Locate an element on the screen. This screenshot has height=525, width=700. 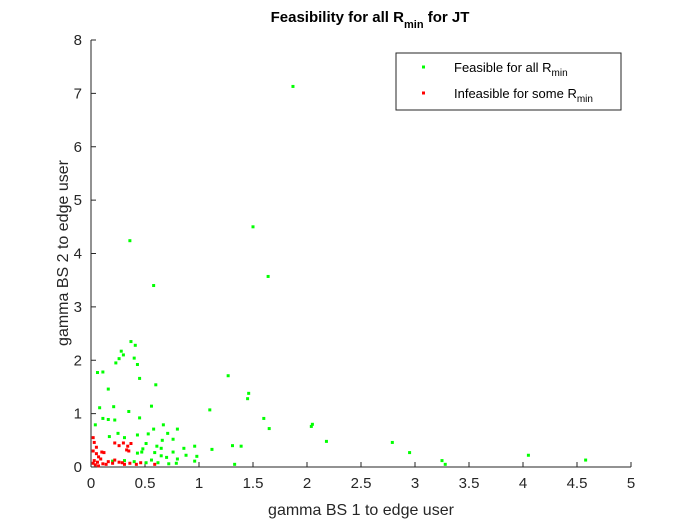
y-tick-label: 2 is located at coordinates (78, 360).